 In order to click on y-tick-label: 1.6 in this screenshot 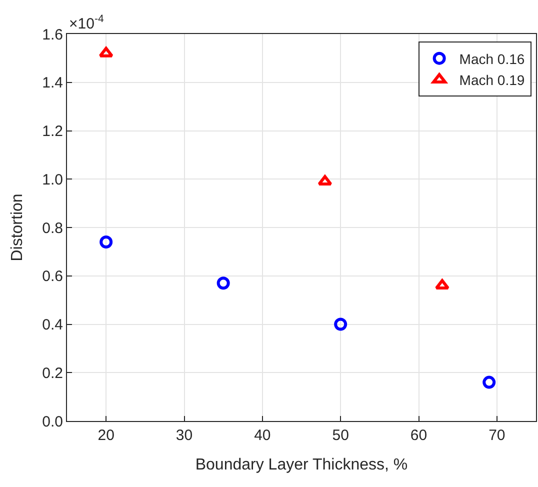, I will do `click(52, 35)`.